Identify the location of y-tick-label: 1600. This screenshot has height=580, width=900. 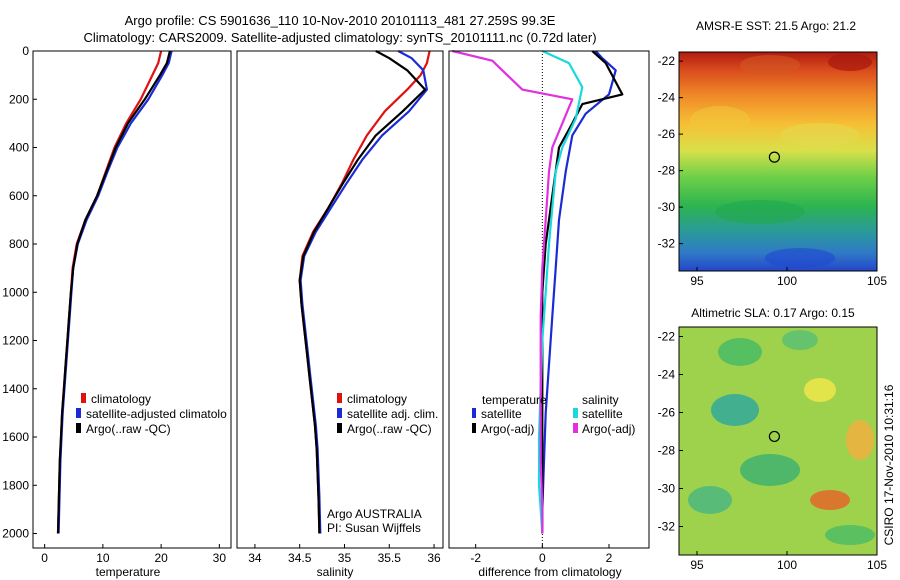
(15, 437).